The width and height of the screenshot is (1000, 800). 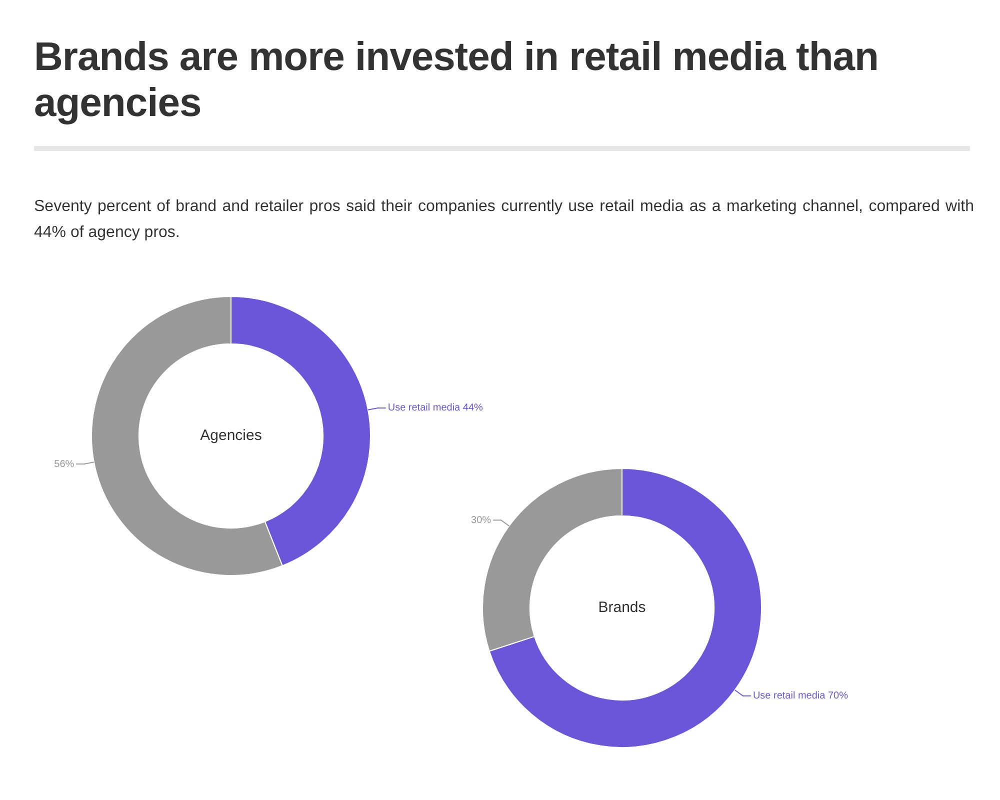 I want to click on chart-title: Brands are more invested in retail media than agencies, so click(x=457, y=80).